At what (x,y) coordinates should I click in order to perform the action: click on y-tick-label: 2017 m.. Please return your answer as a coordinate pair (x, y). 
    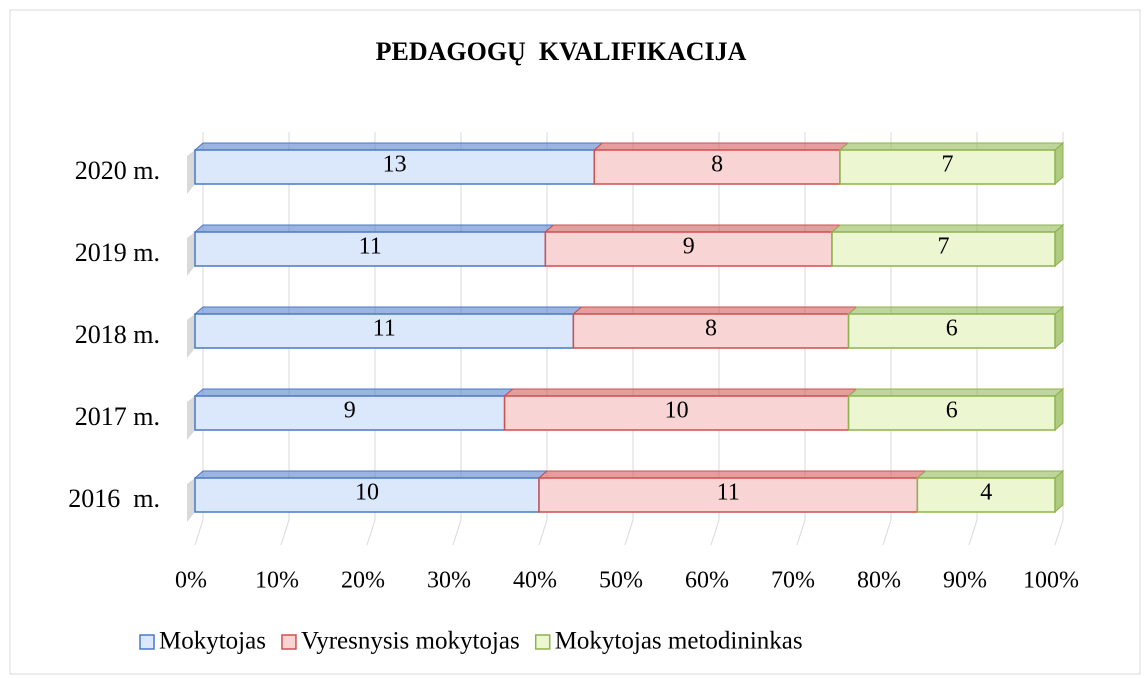
    Looking at the image, I should click on (117, 416).